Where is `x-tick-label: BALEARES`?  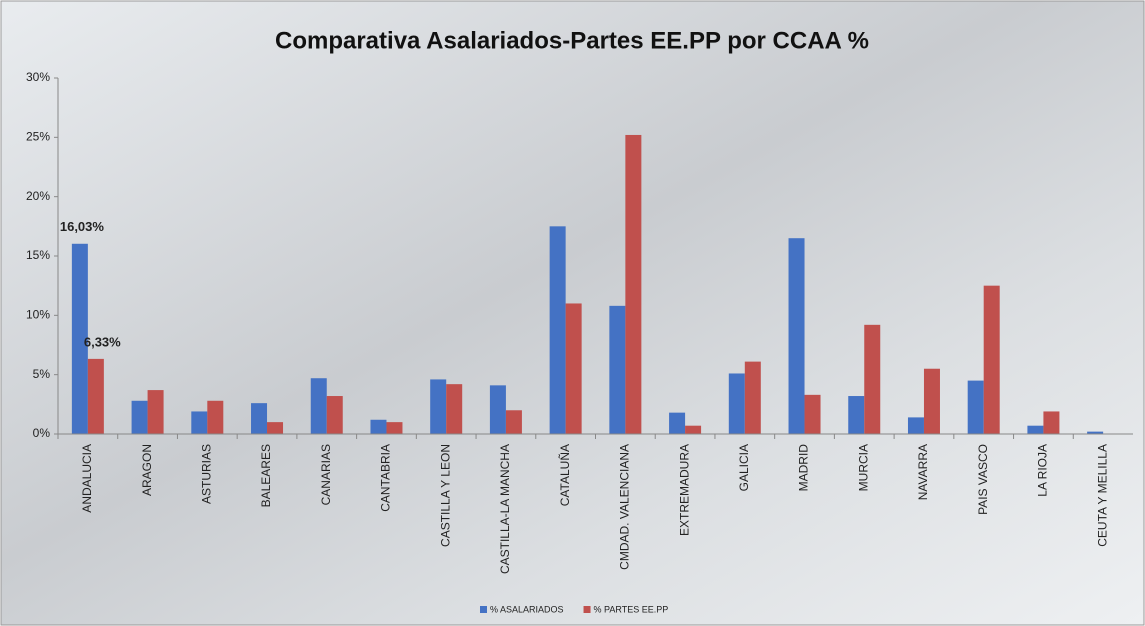
x-tick-label: BALEARES is located at coordinates (266, 475).